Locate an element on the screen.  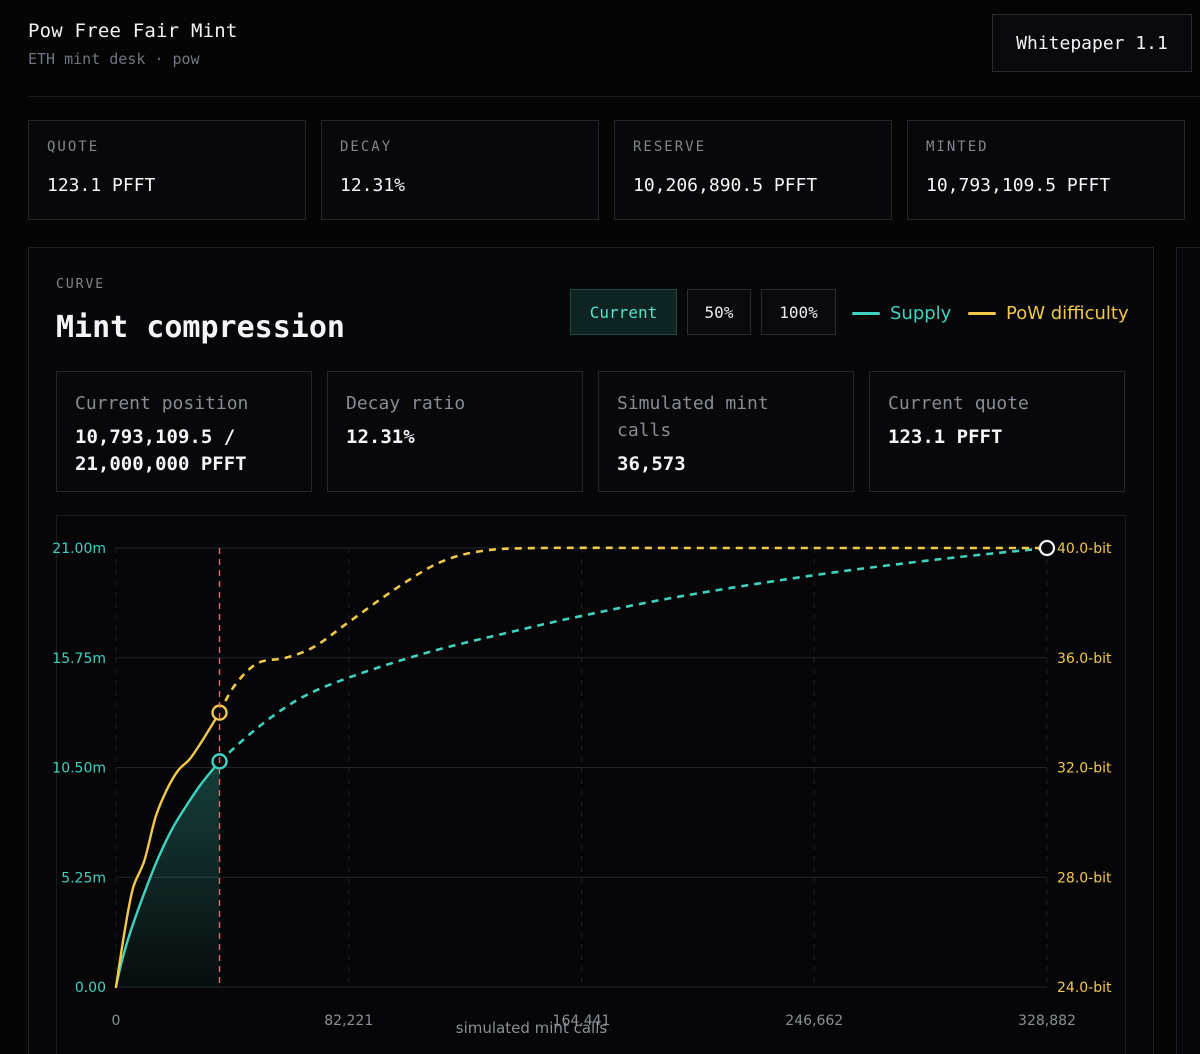
stat-card-minted: MINTED 10,793,109.5 PFFT is located at coordinates (1046, 170).